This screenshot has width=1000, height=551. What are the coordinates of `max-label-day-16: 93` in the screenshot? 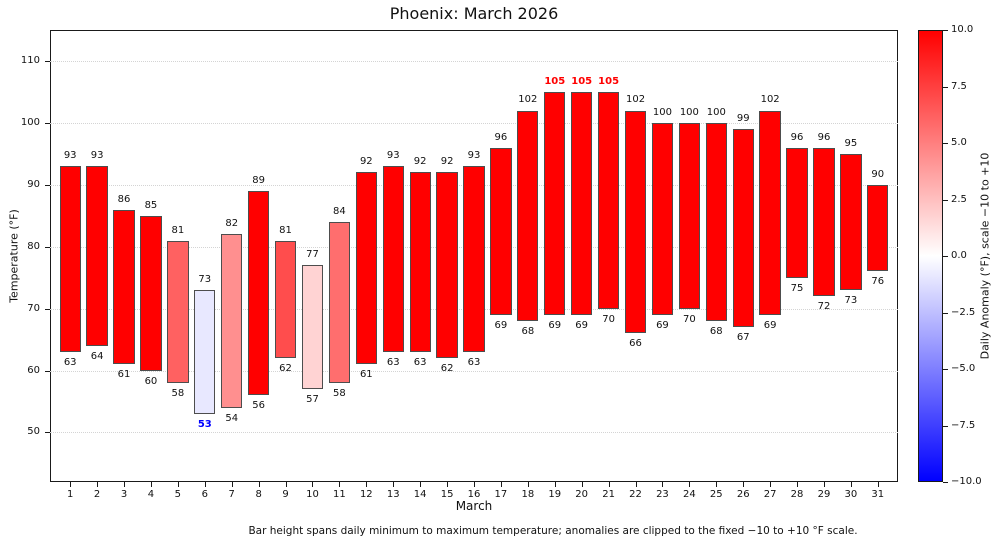 It's located at (474, 156).